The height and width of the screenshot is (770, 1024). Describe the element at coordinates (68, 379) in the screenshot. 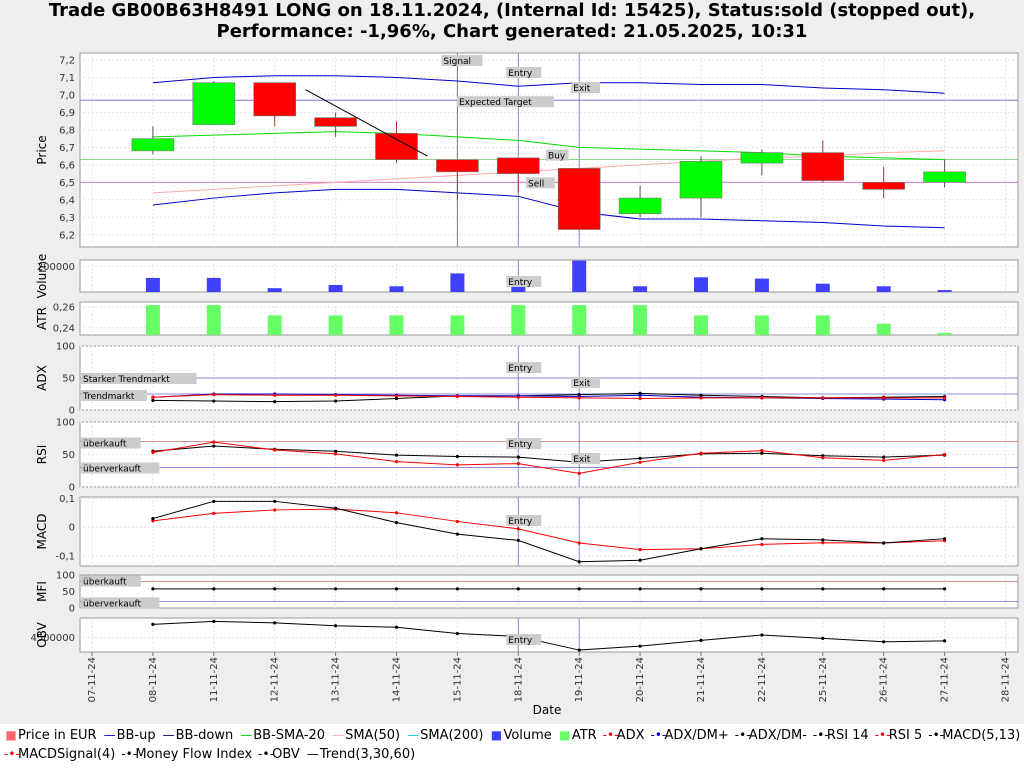

I see `adx-tick-label: 50` at that location.